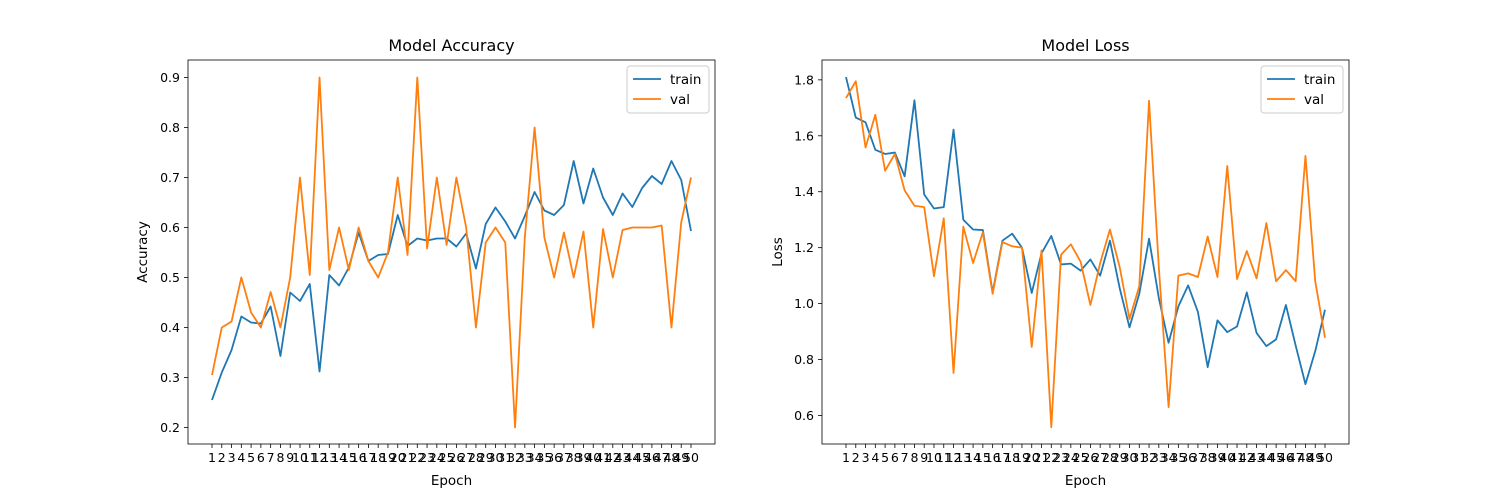 The width and height of the screenshot is (1500, 500). Describe the element at coordinates (1208, 457) in the screenshot. I see `loss-x-tick-label: 38` at that location.